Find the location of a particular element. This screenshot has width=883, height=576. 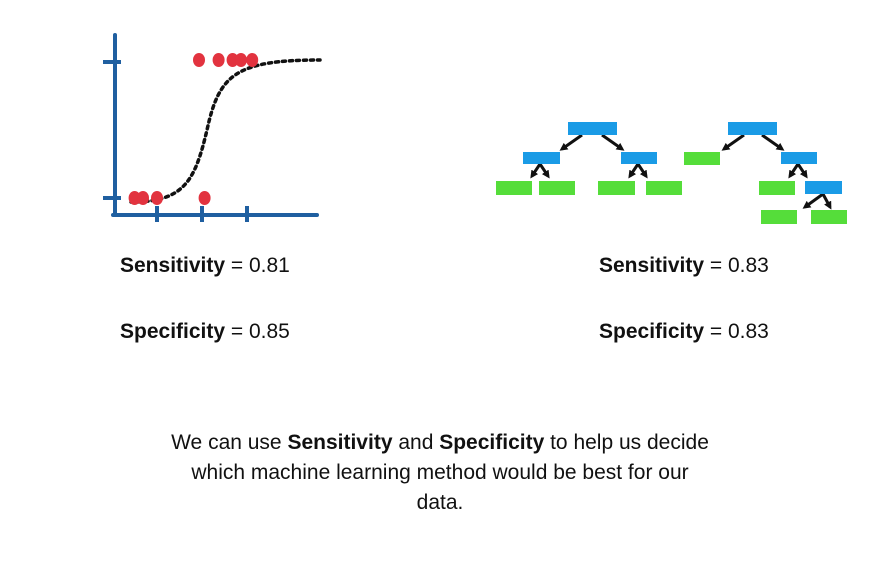

left-sensitivity: Sensitivity = 0.81 is located at coordinates (205, 266).